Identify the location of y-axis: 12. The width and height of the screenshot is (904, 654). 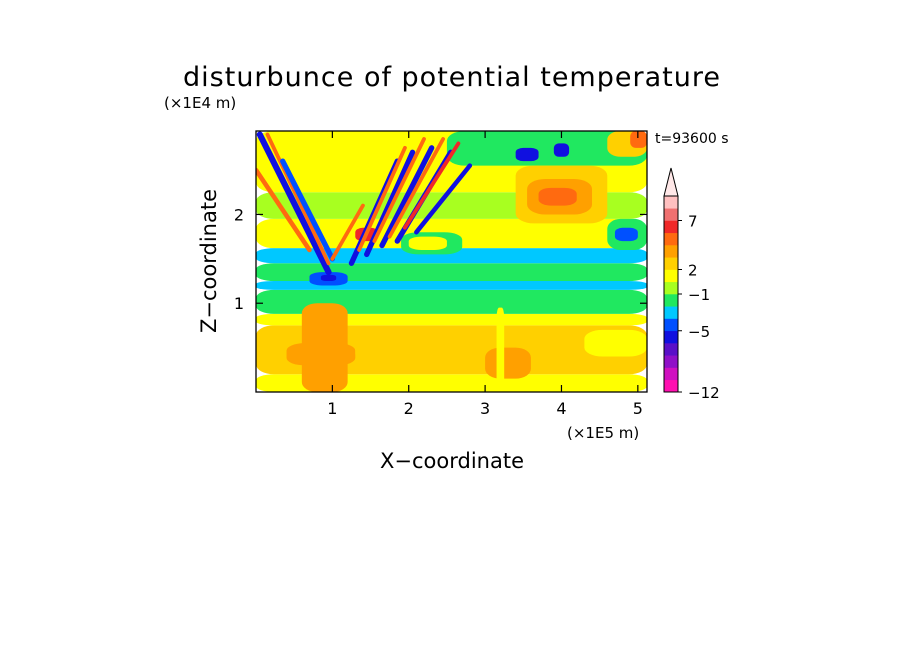
(440, 259).